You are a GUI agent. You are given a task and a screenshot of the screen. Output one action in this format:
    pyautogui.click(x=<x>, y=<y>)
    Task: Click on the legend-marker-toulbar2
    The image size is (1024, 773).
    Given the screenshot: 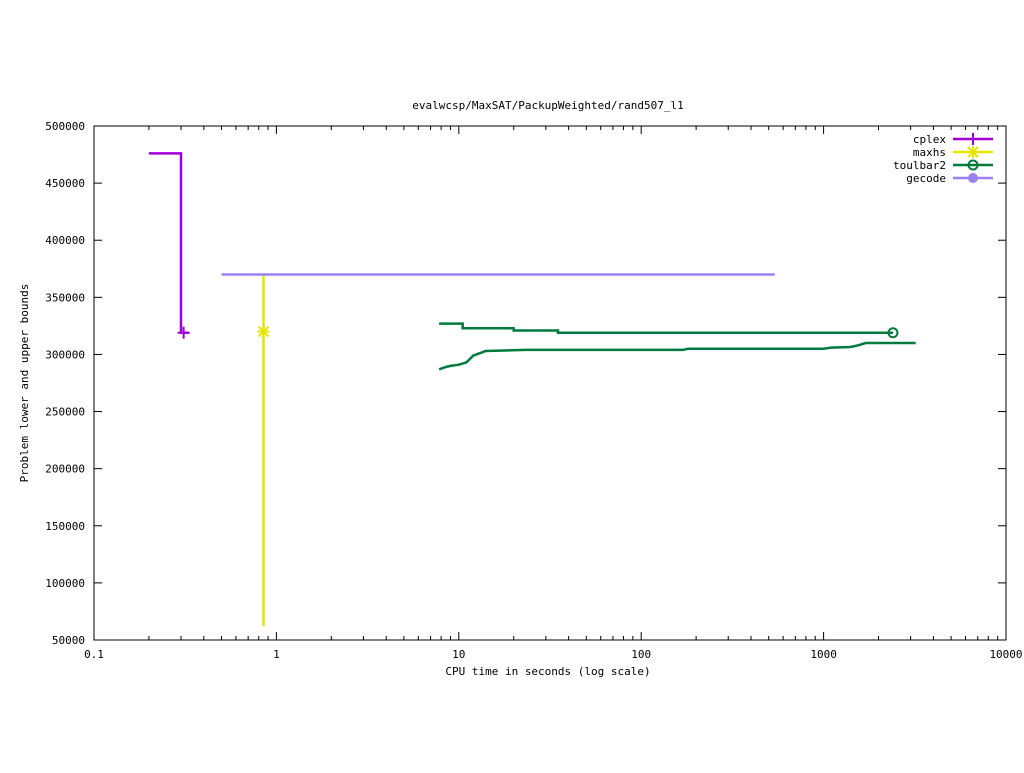 What is the action you would take?
    pyautogui.click(x=973, y=165)
    